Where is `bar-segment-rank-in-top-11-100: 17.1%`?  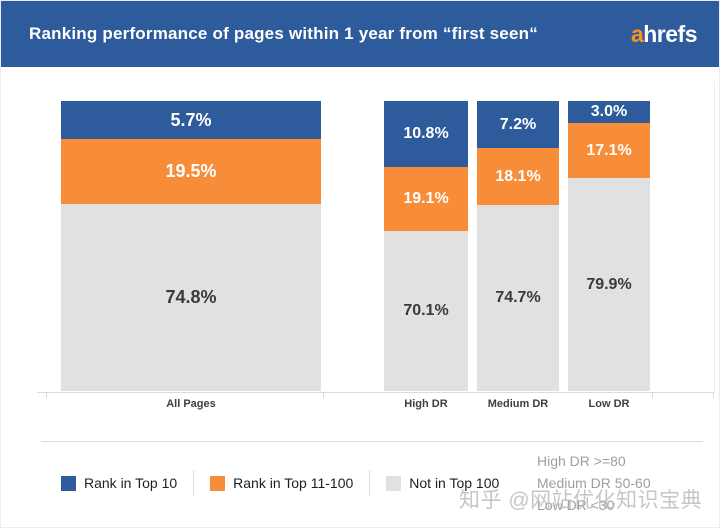 bar-segment-rank-in-top-11-100: 17.1% is located at coordinates (609, 150).